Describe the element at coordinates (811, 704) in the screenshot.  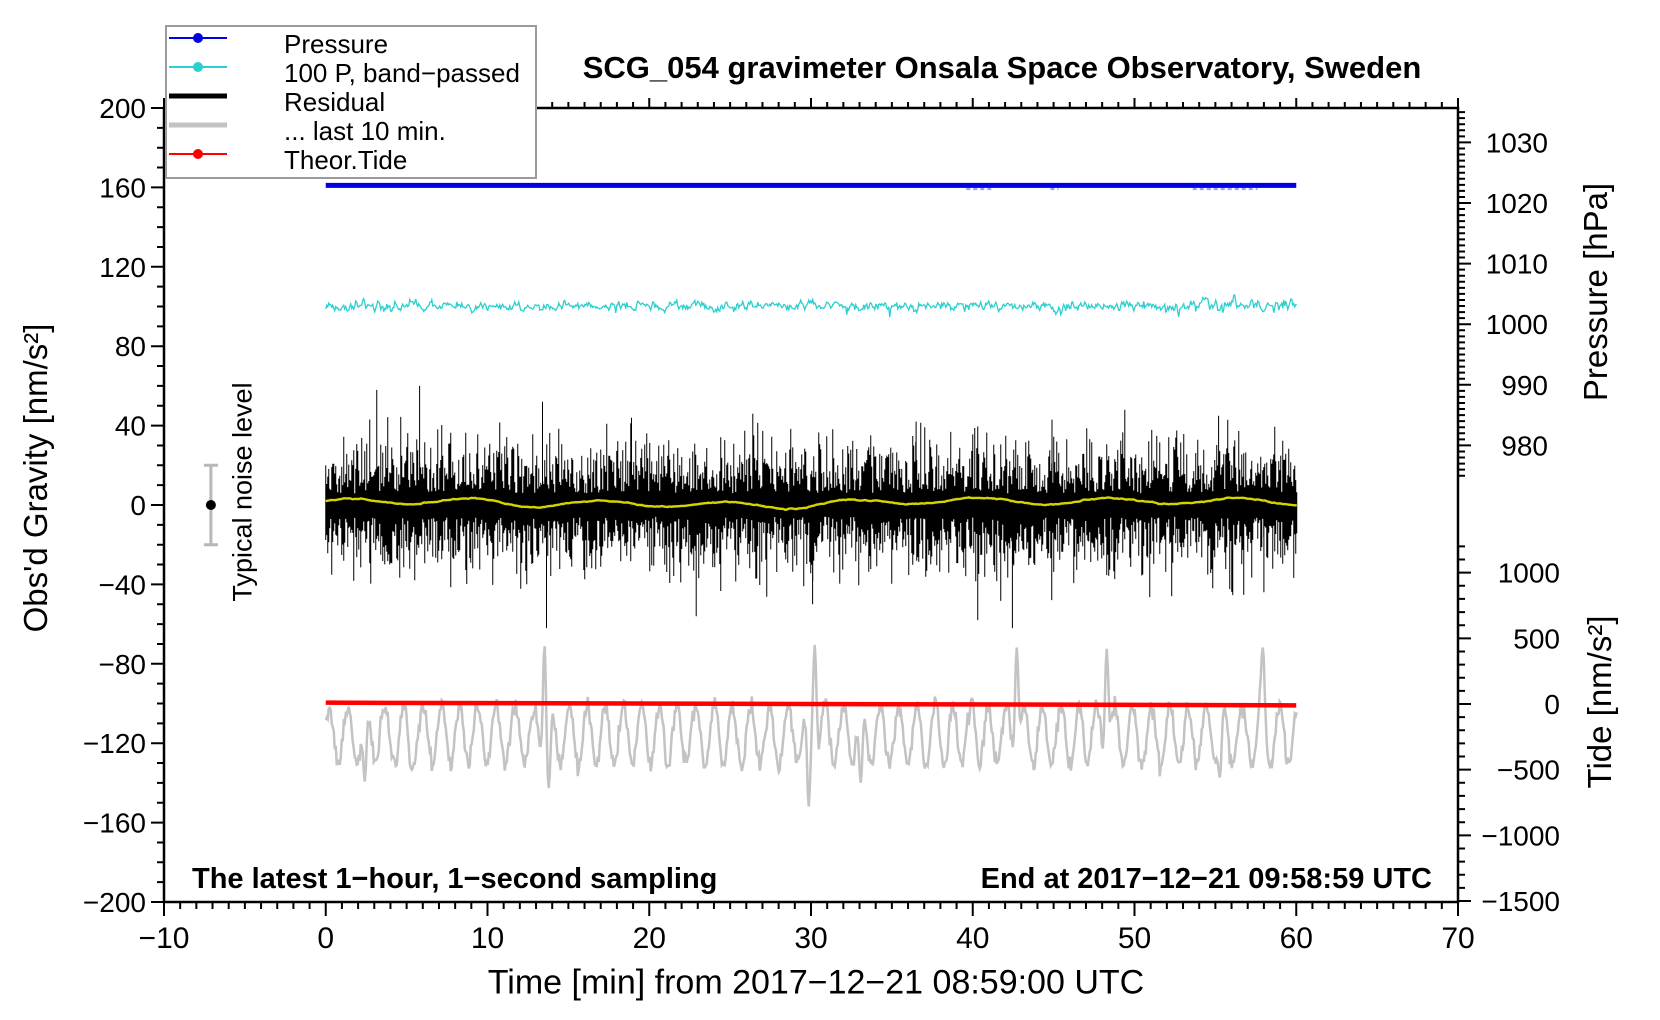
I see `theortide-line` at that location.